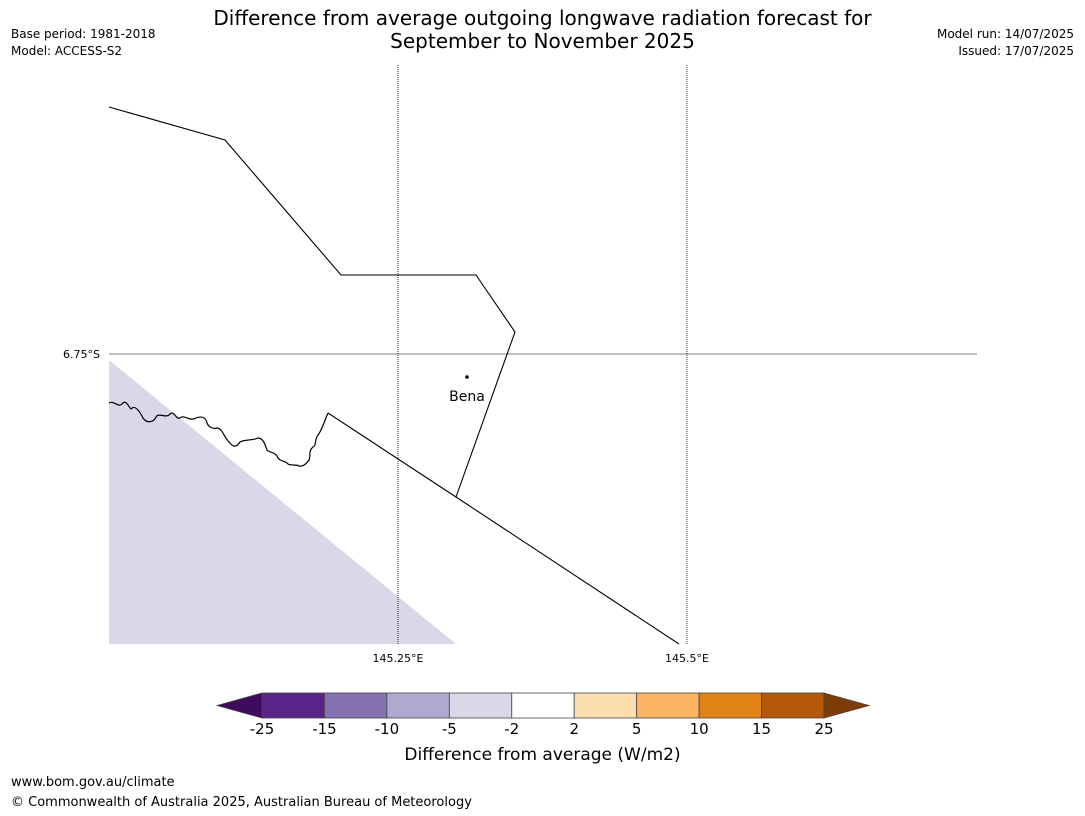  I want to click on town-label: Bena, so click(467, 397).